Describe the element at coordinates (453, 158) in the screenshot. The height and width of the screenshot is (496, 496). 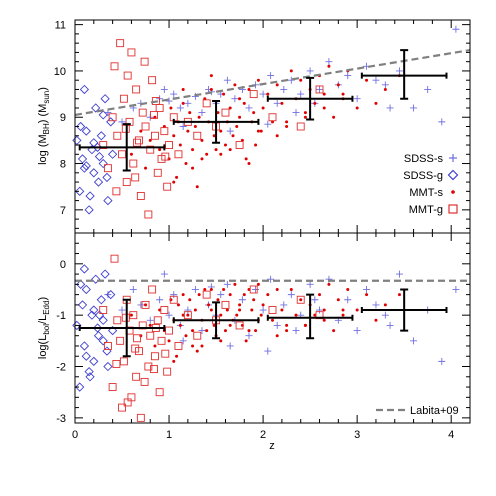
I see `legend-marker-sdss-s` at that location.